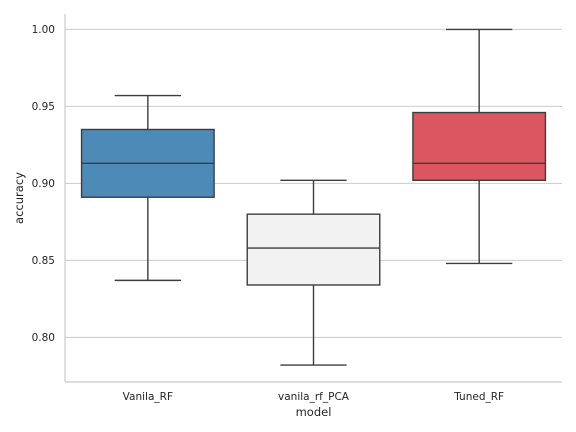  Describe the element at coordinates (43, 338) in the screenshot. I see `y-tick-label: 0.80` at that location.